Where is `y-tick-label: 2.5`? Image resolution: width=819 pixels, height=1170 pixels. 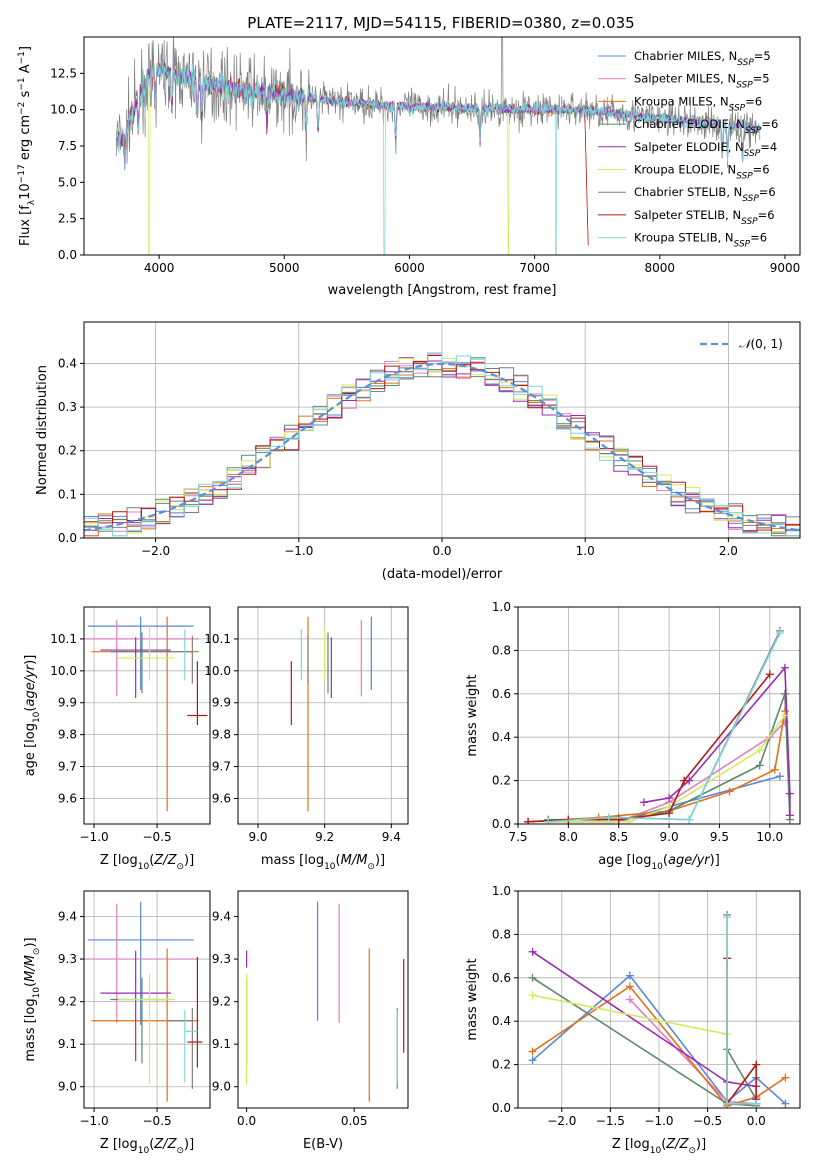 y-tick-label: 2.5 is located at coordinates (67, 219).